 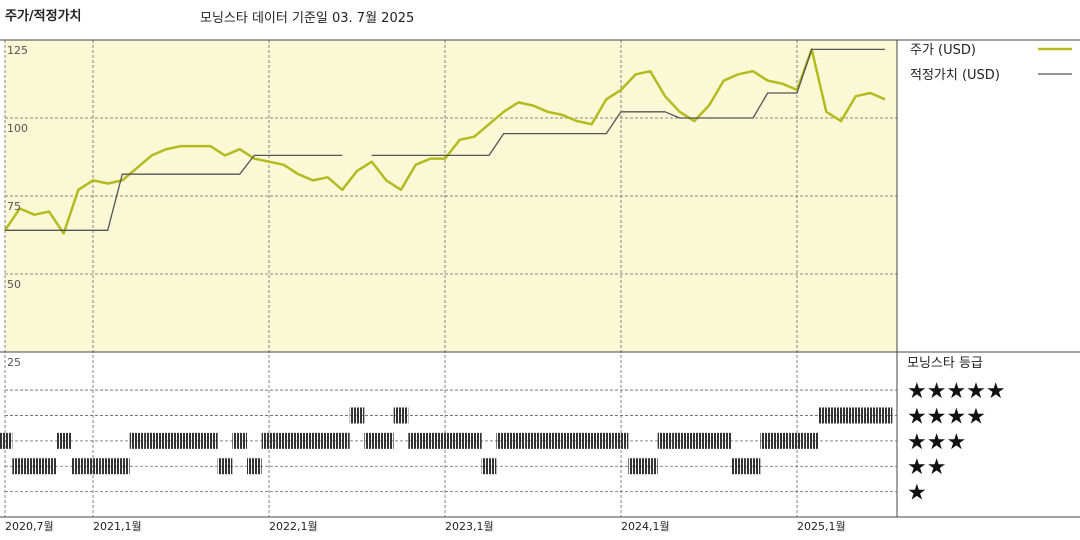 I want to click on y-tick-label: 125, so click(x=17, y=50).